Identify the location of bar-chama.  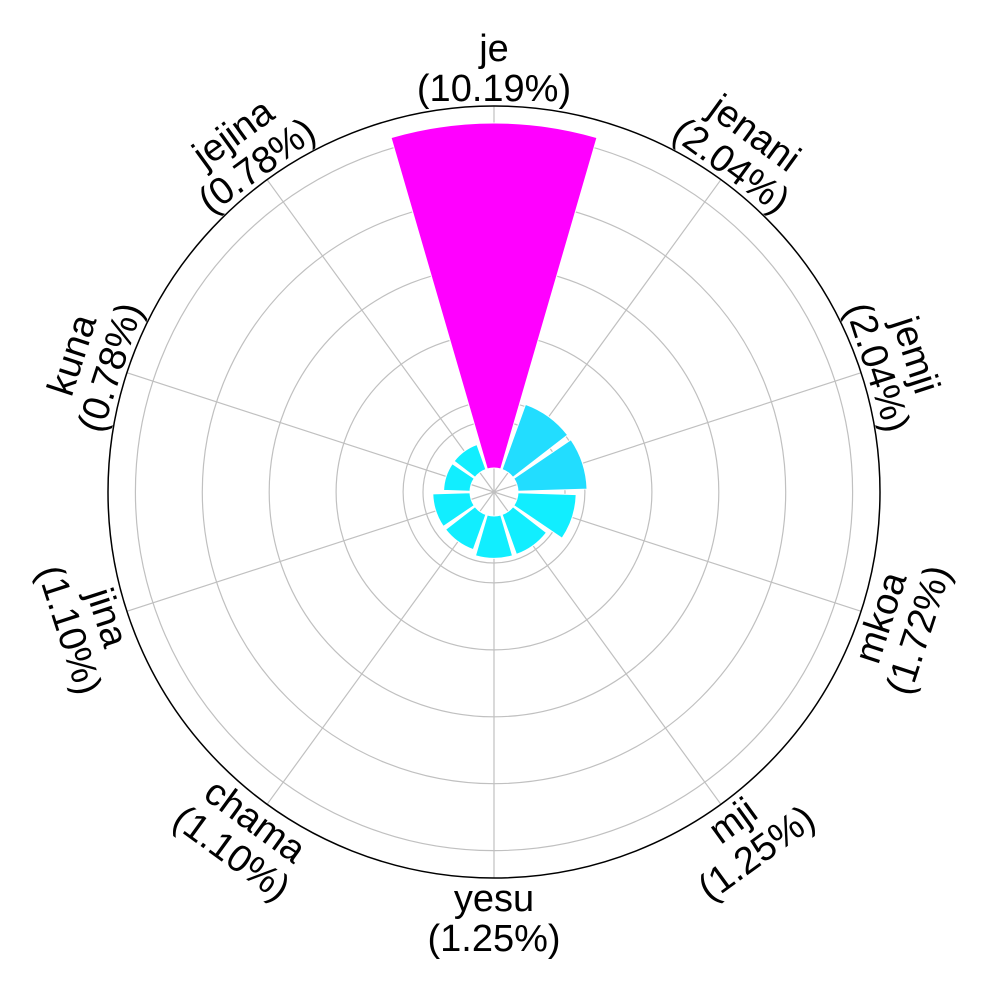
(465, 528).